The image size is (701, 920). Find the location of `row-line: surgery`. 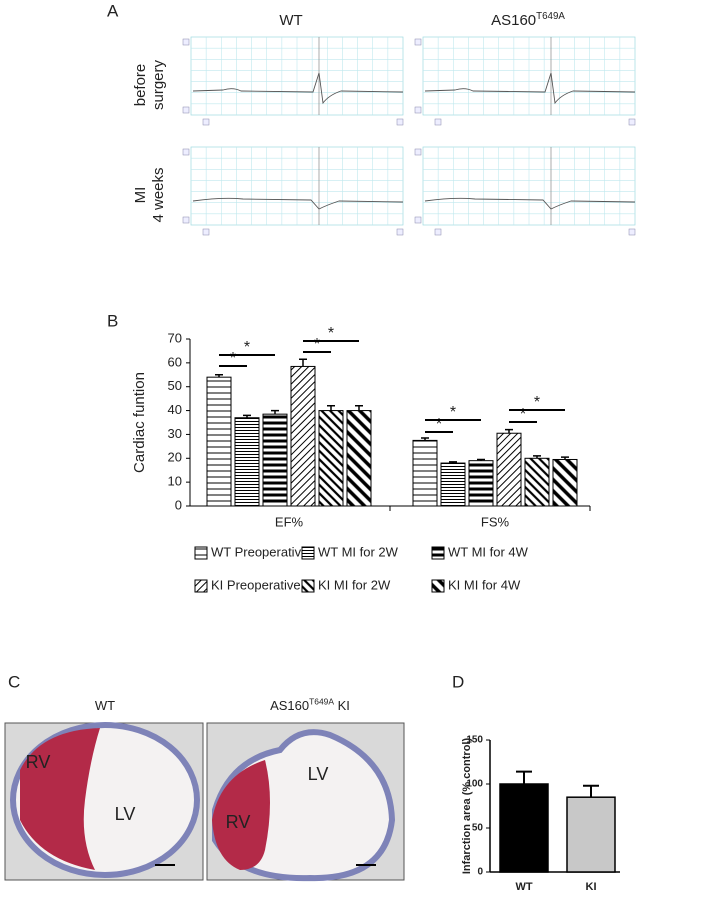

row-line: surgery is located at coordinates (158, 84).